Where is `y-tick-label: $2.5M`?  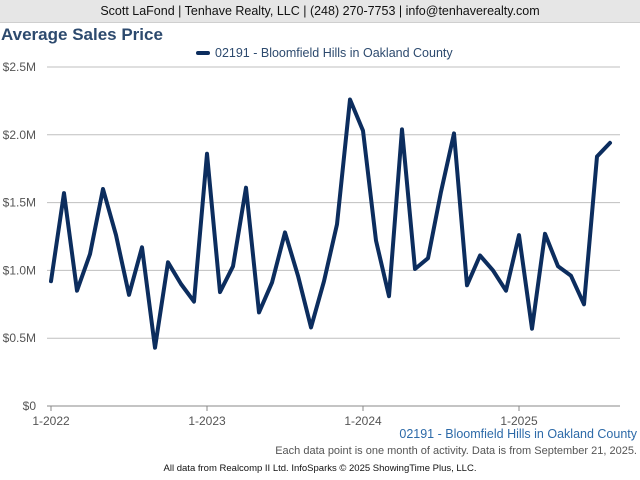 y-tick-label: $2.5M is located at coordinates (19, 67).